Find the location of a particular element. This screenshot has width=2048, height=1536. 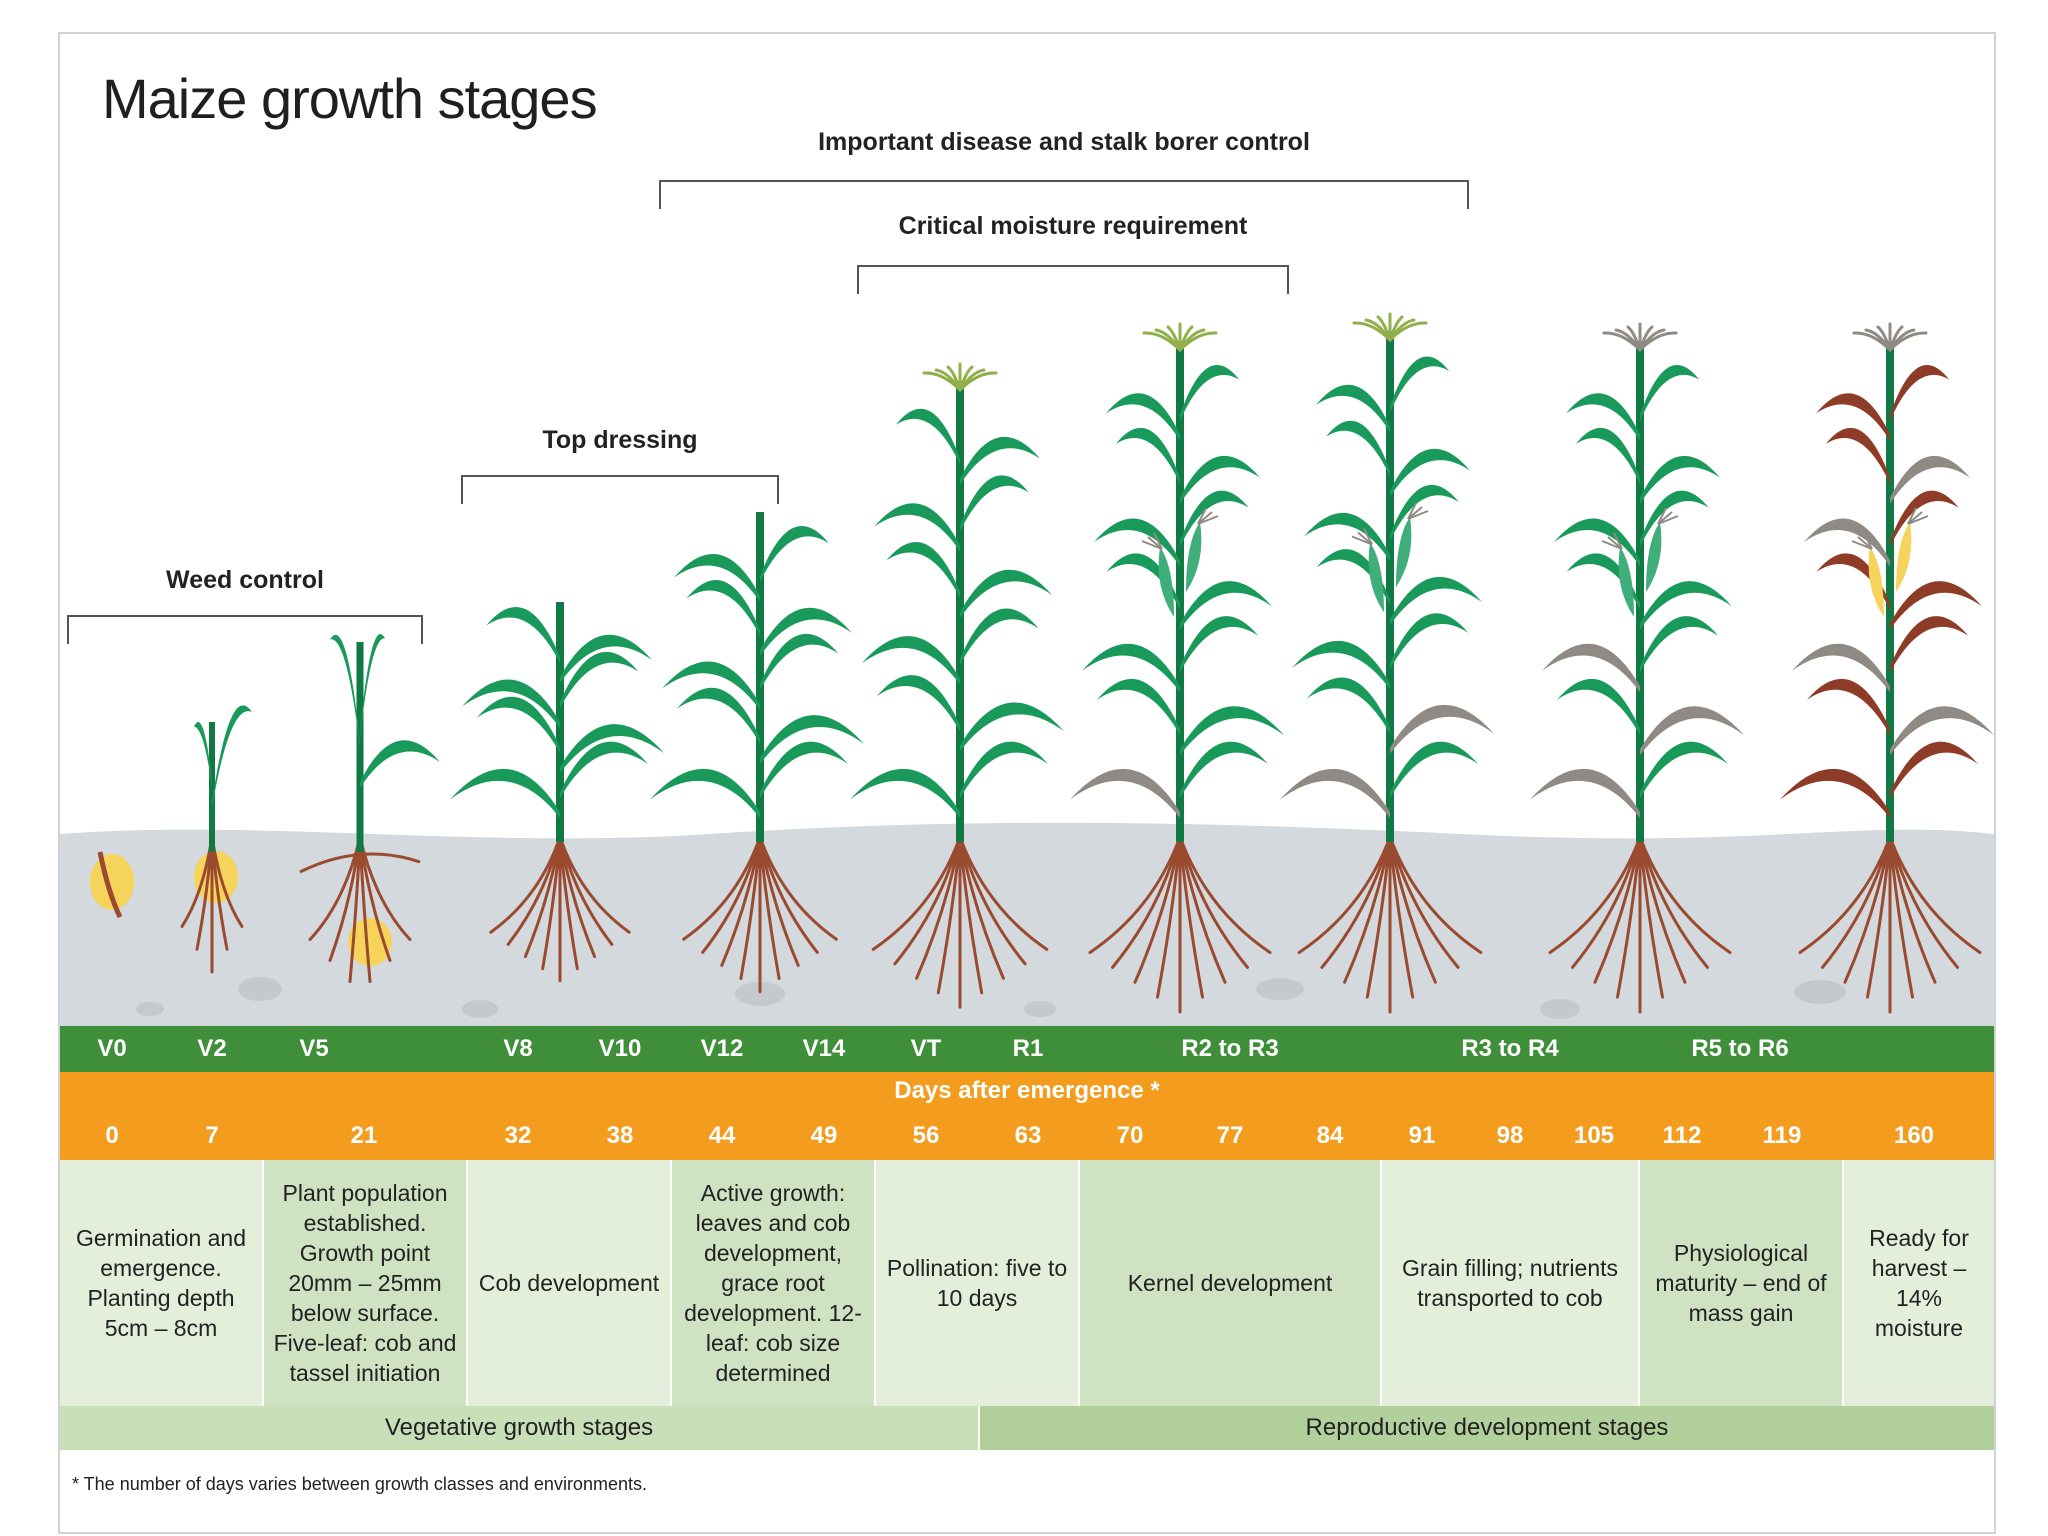

stage-code: V8 is located at coordinates (518, 1048).